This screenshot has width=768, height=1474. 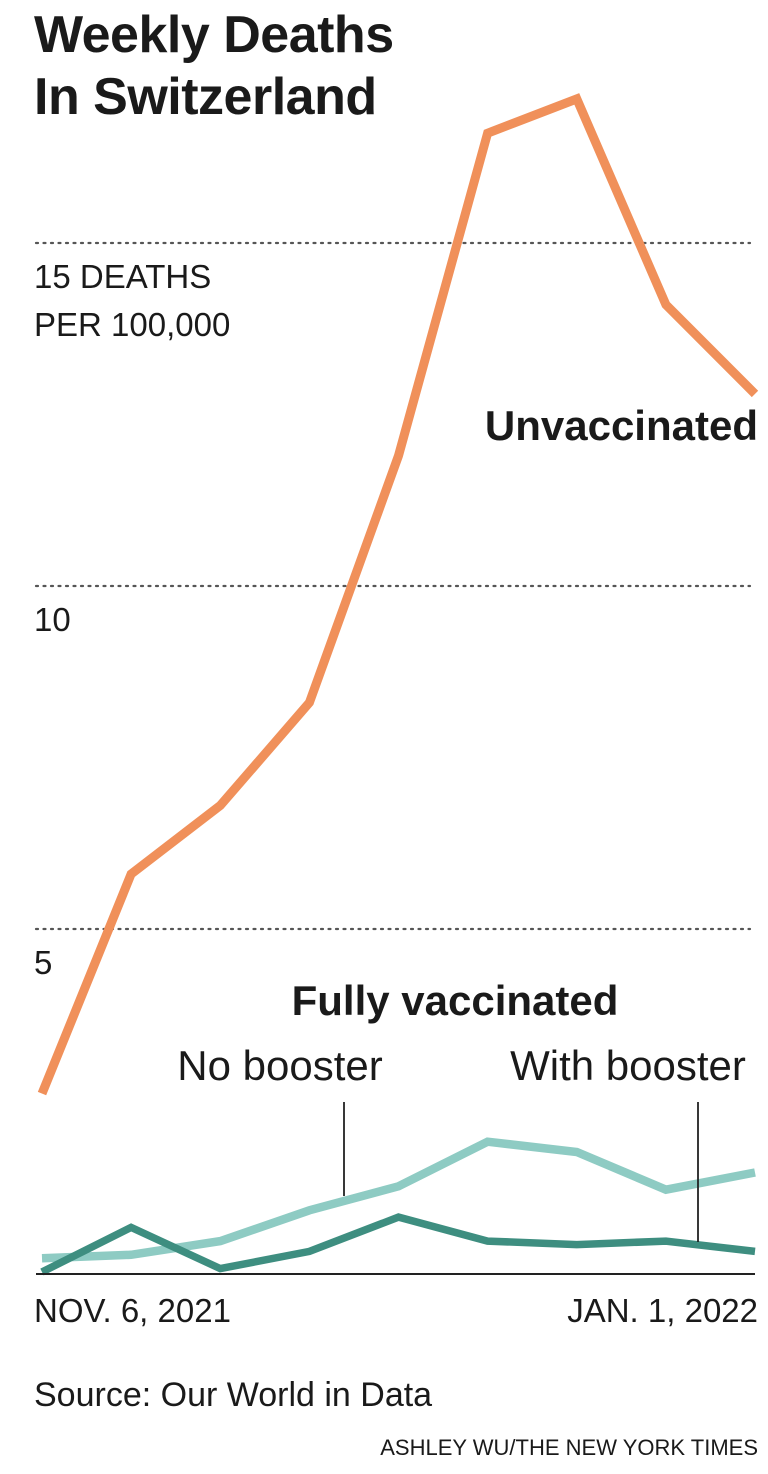 What do you see at coordinates (214, 35) in the screenshot?
I see `title-line-1: Weekly Deaths` at bounding box center [214, 35].